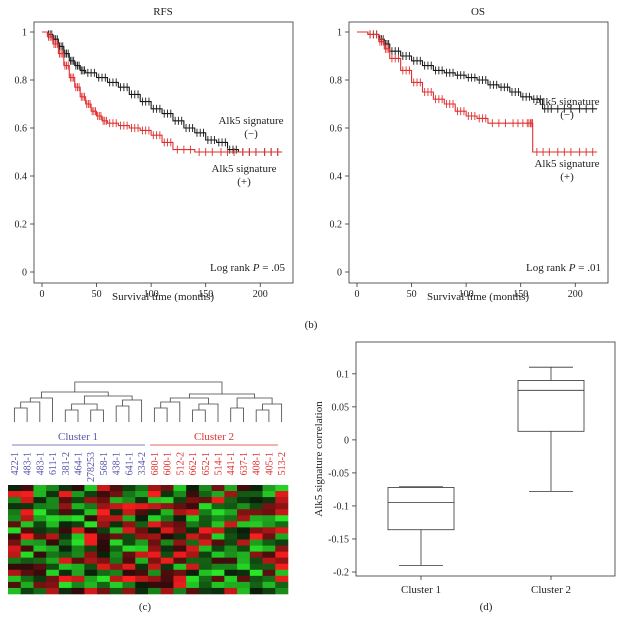 The height and width of the screenshot is (619, 622). Describe the element at coordinates (250, 121) in the screenshot. I see `series-label-neg-line1: Alk5 signature` at that location.